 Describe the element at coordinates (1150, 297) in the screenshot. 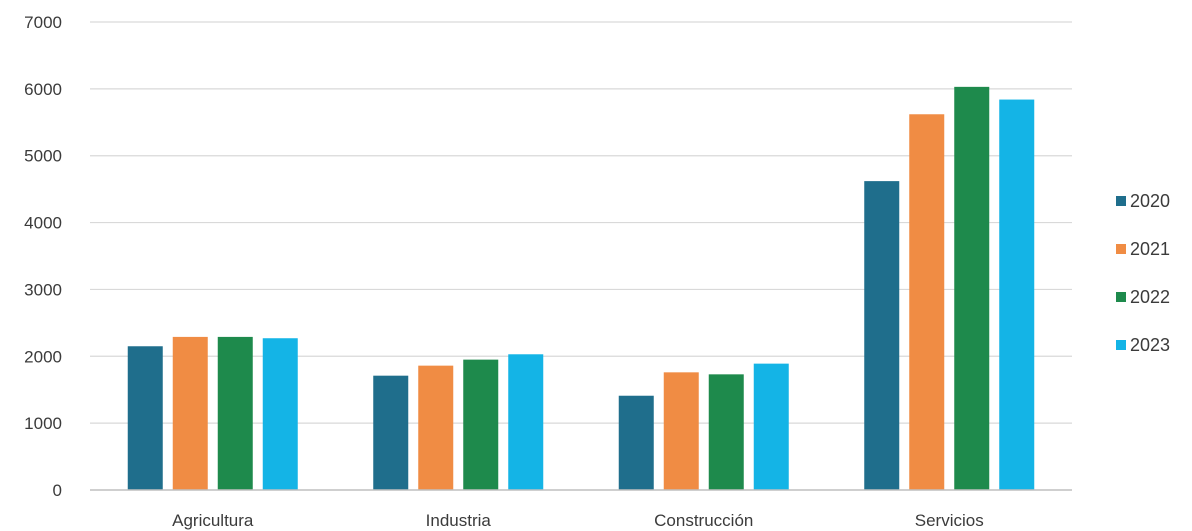

I see `legend-label: 2022` at that location.